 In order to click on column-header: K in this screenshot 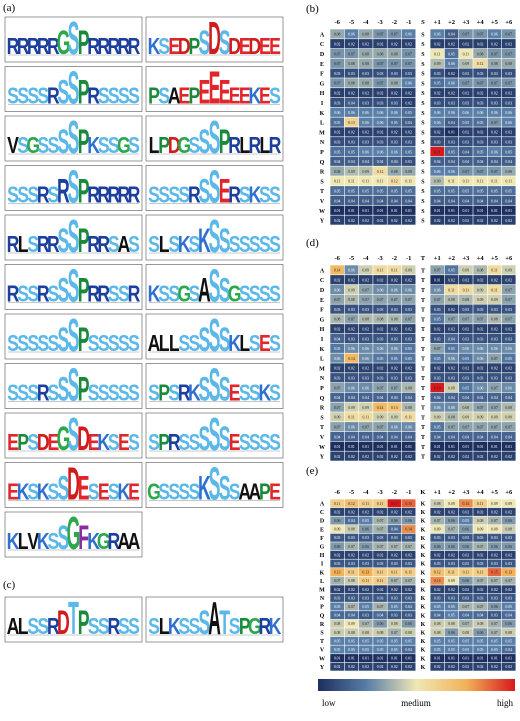, I will do `click(422, 492)`.